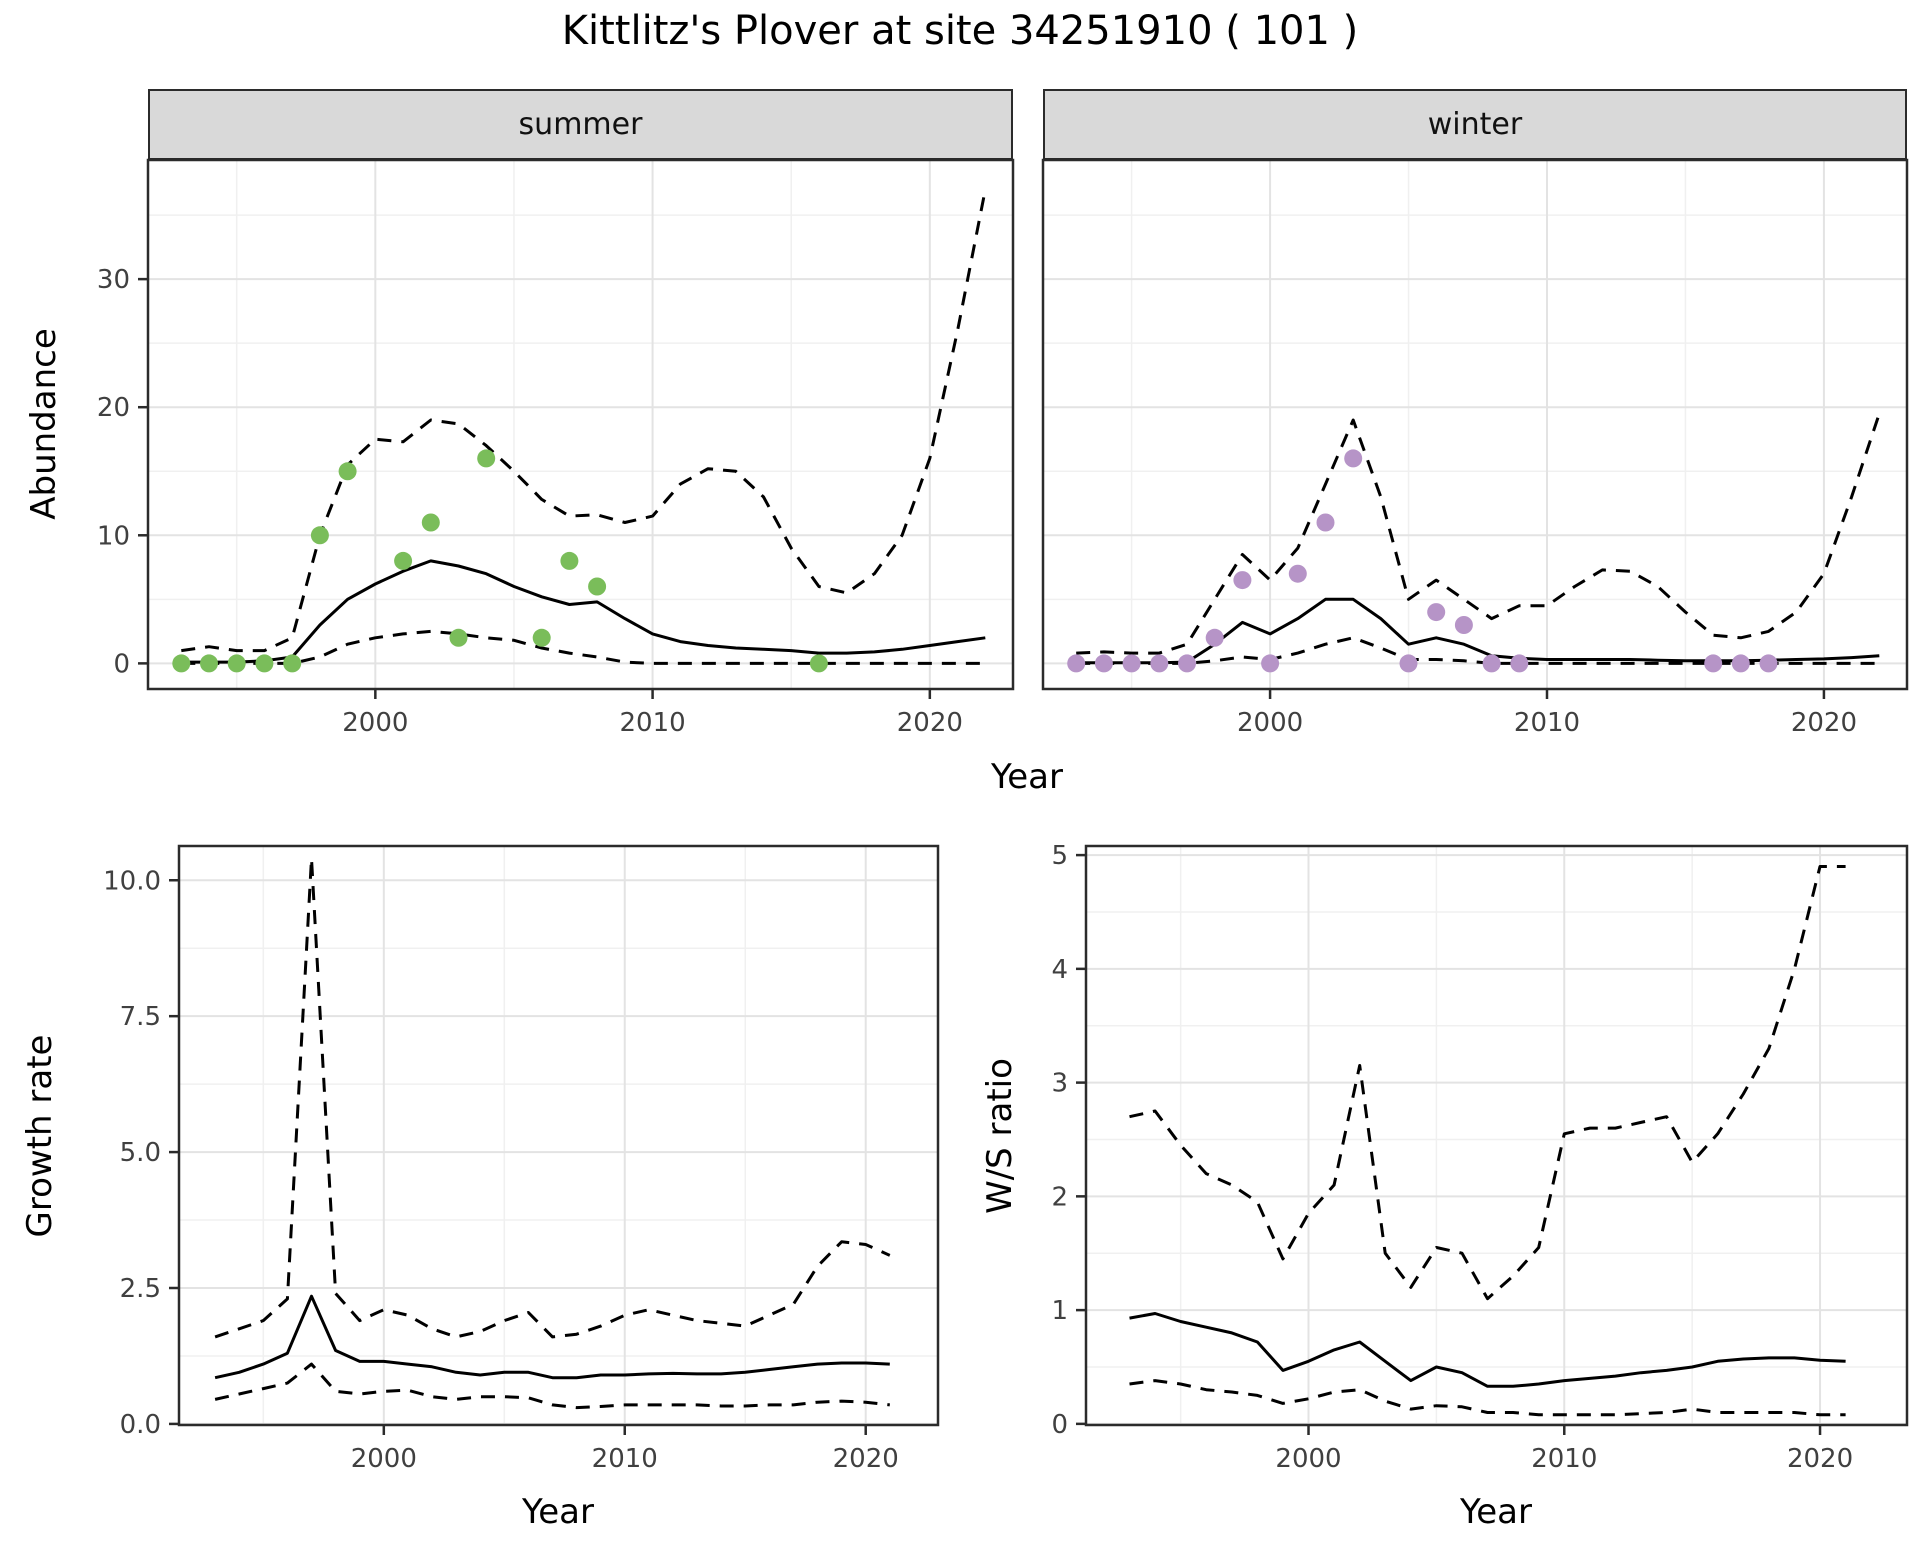  What do you see at coordinates (1059, 1311) in the screenshot?
I see `y-tick-label: 1` at bounding box center [1059, 1311].